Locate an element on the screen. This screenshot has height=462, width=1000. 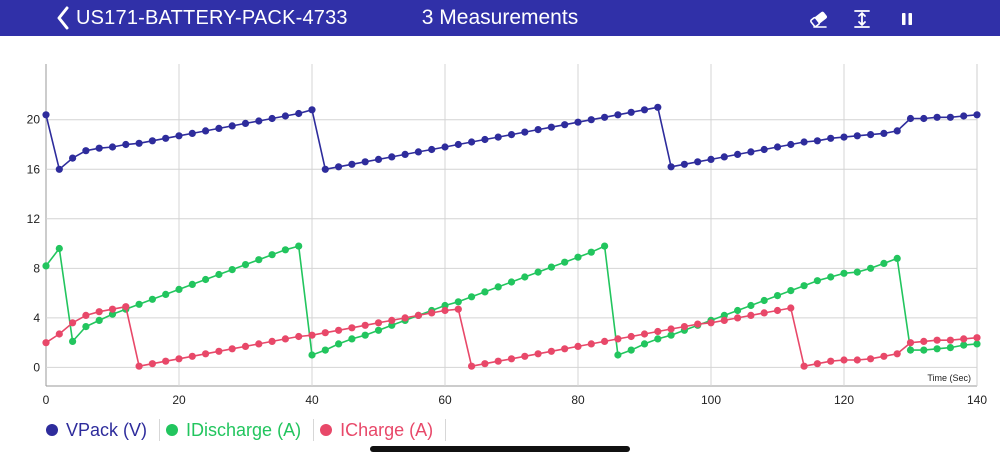
y-tick-label: 8 is located at coordinates (36, 268).